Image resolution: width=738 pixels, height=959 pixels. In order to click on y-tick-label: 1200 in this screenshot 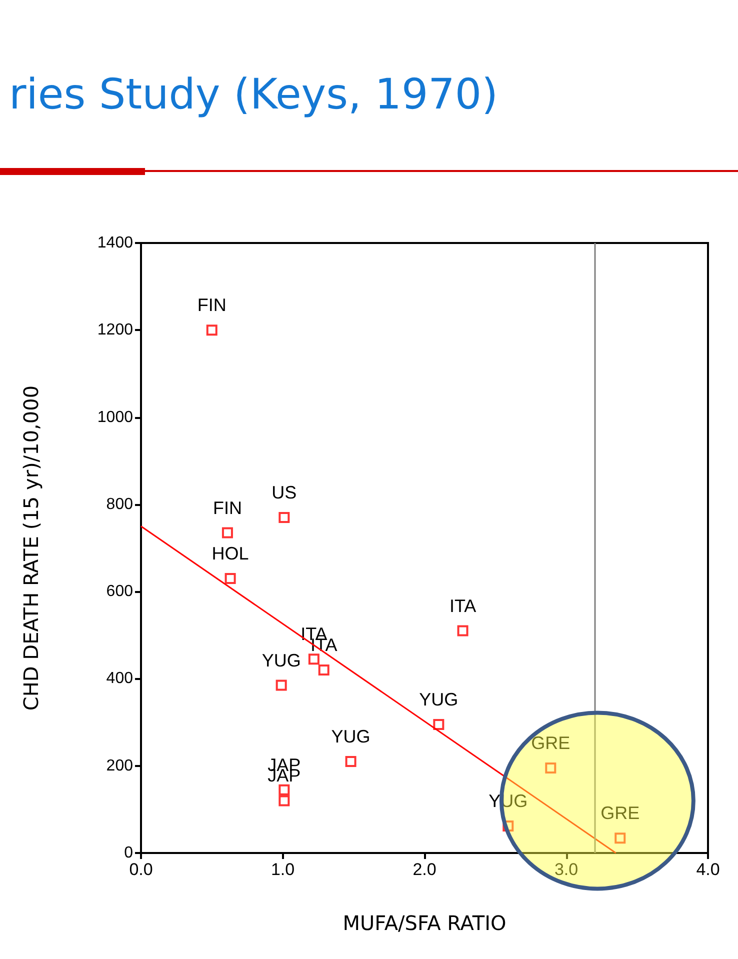, I will do `click(115, 330)`.